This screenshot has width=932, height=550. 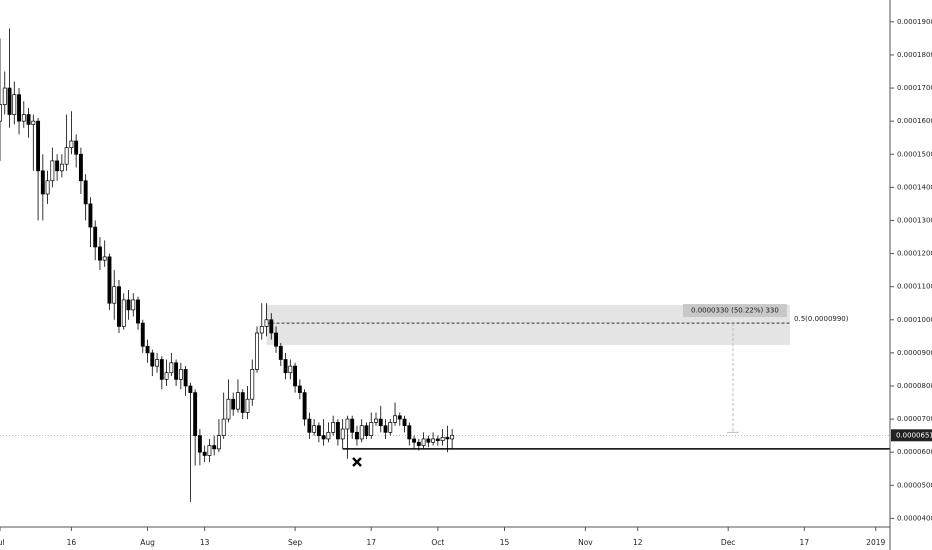 I want to click on y-tick-label: 0.0001600, so click(x=914, y=121).